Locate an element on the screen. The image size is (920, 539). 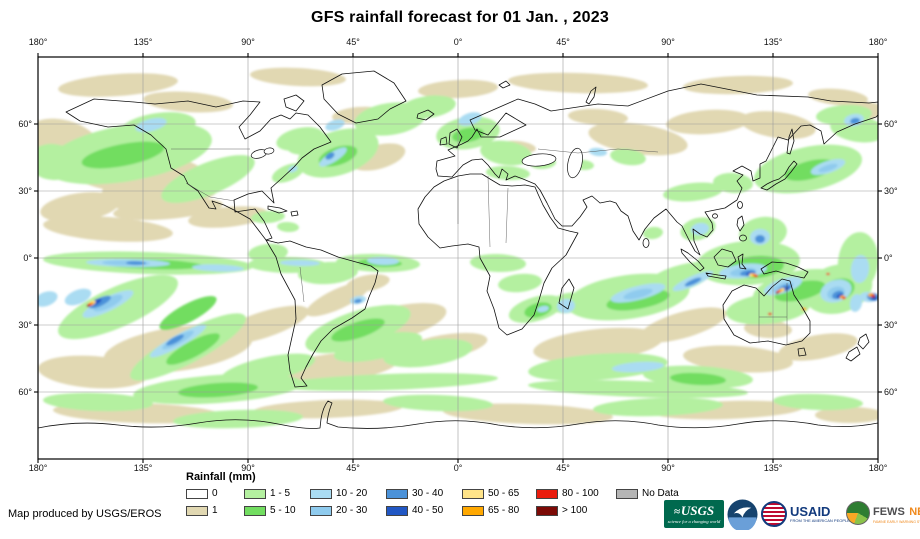
coastline-sakhalin is located at coordinates (790, 141).